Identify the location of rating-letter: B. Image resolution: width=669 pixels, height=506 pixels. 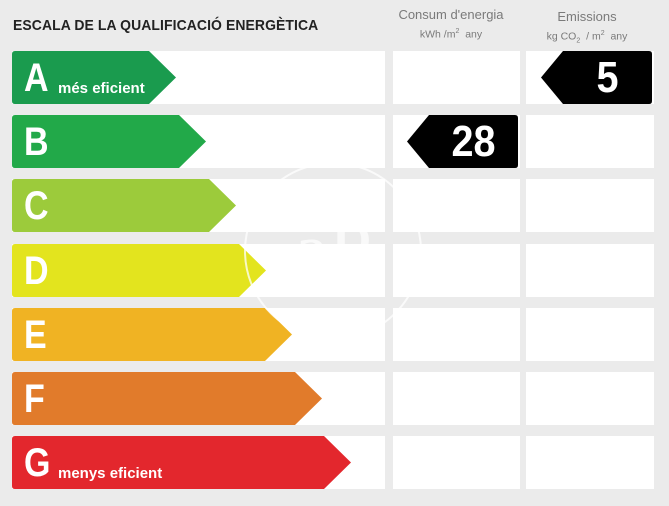
(36, 142).